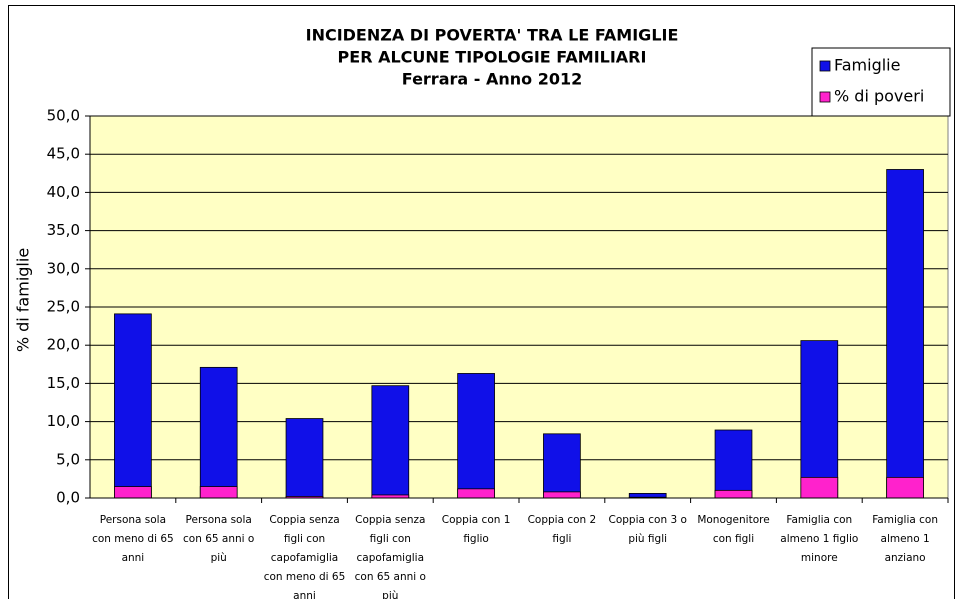 Image resolution: width=962 pixels, height=599 pixels. Describe the element at coordinates (492, 57) in the screenshot. I see `chart-title: PER ALCUNE TIPOLOGIE FAMILIARI` at that location.